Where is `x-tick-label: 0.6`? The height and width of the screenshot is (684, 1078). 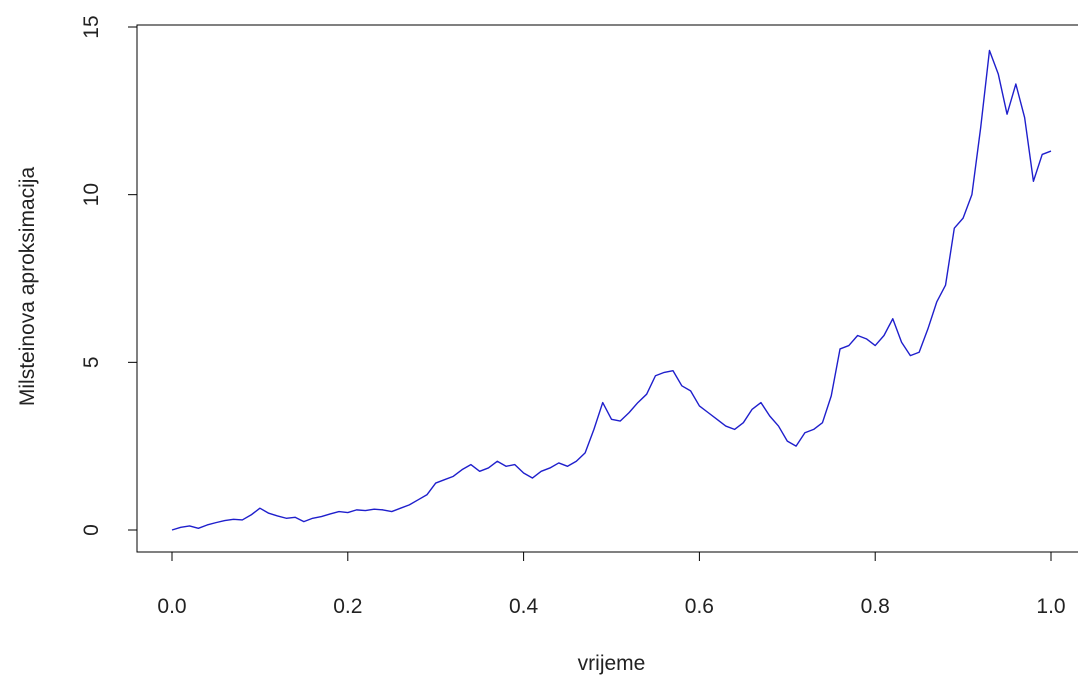
x-tick-label: 0.6 is located at coordinates (699, 606).